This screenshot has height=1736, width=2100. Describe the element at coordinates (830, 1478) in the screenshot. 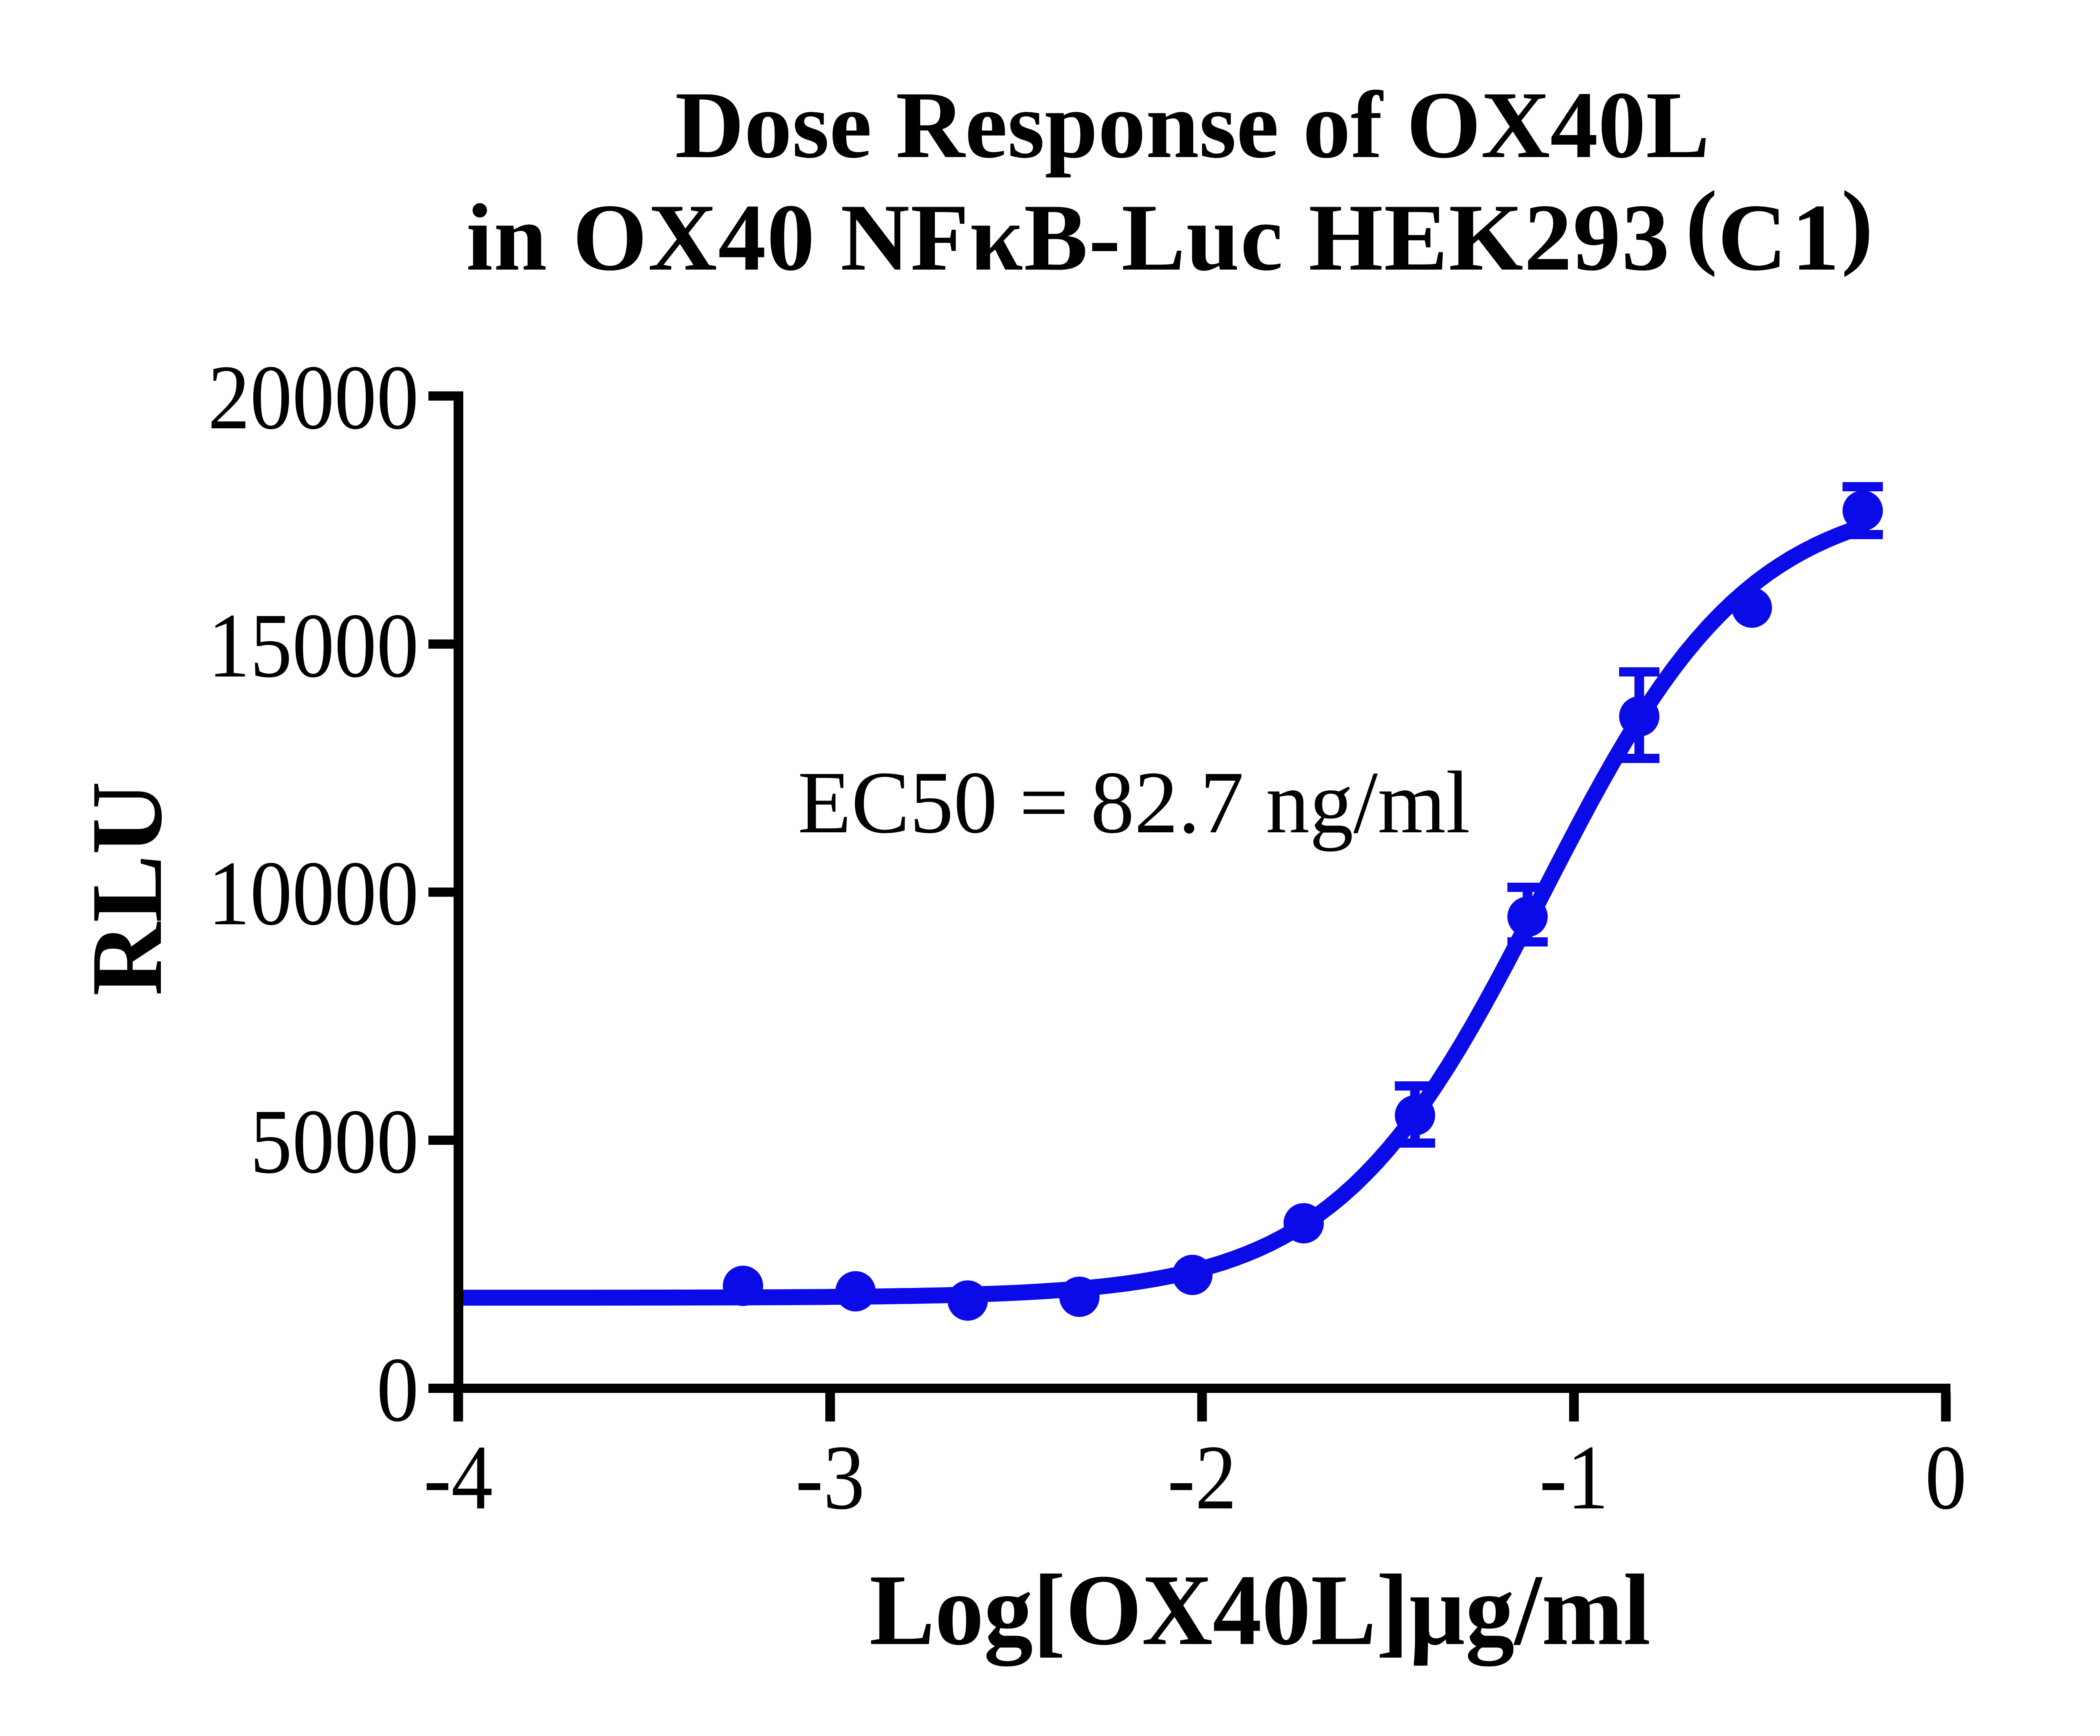

I see `svg-text: -3` at that location.